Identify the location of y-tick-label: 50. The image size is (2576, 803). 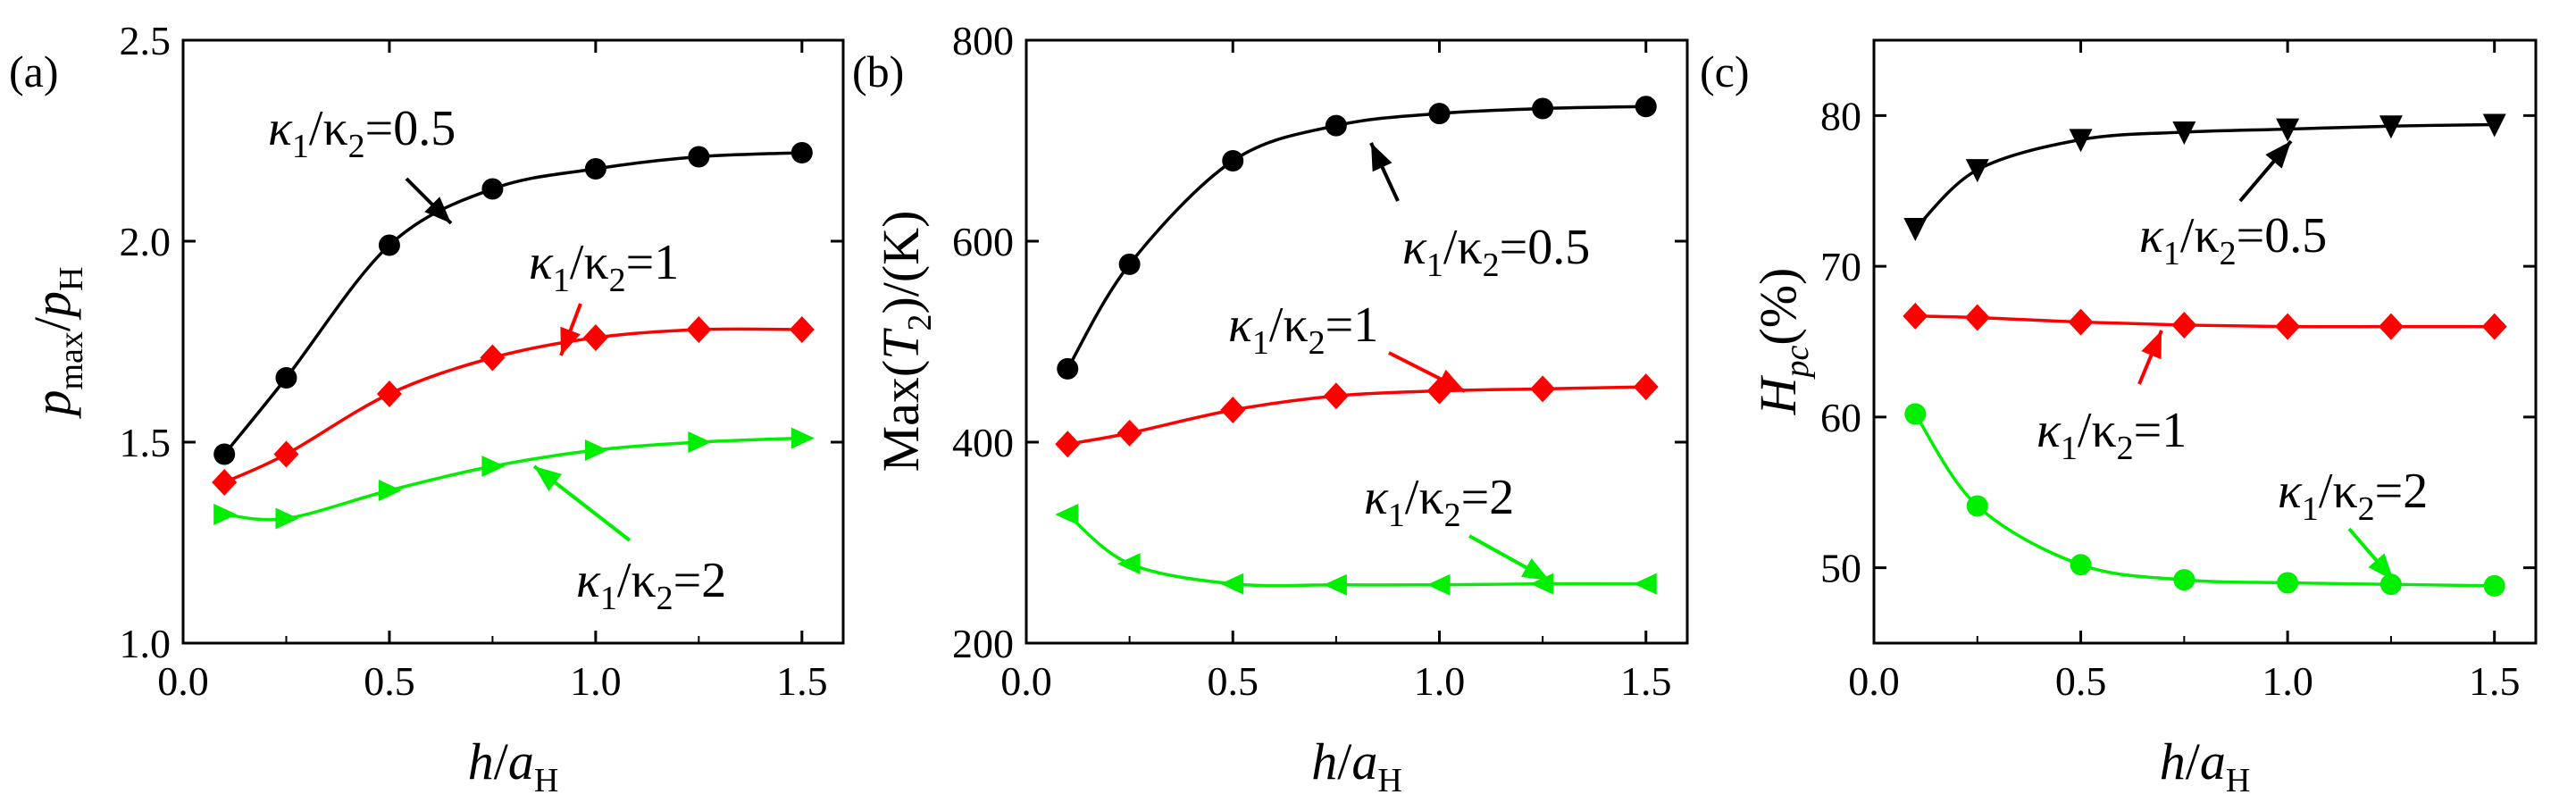
(1841, 568).